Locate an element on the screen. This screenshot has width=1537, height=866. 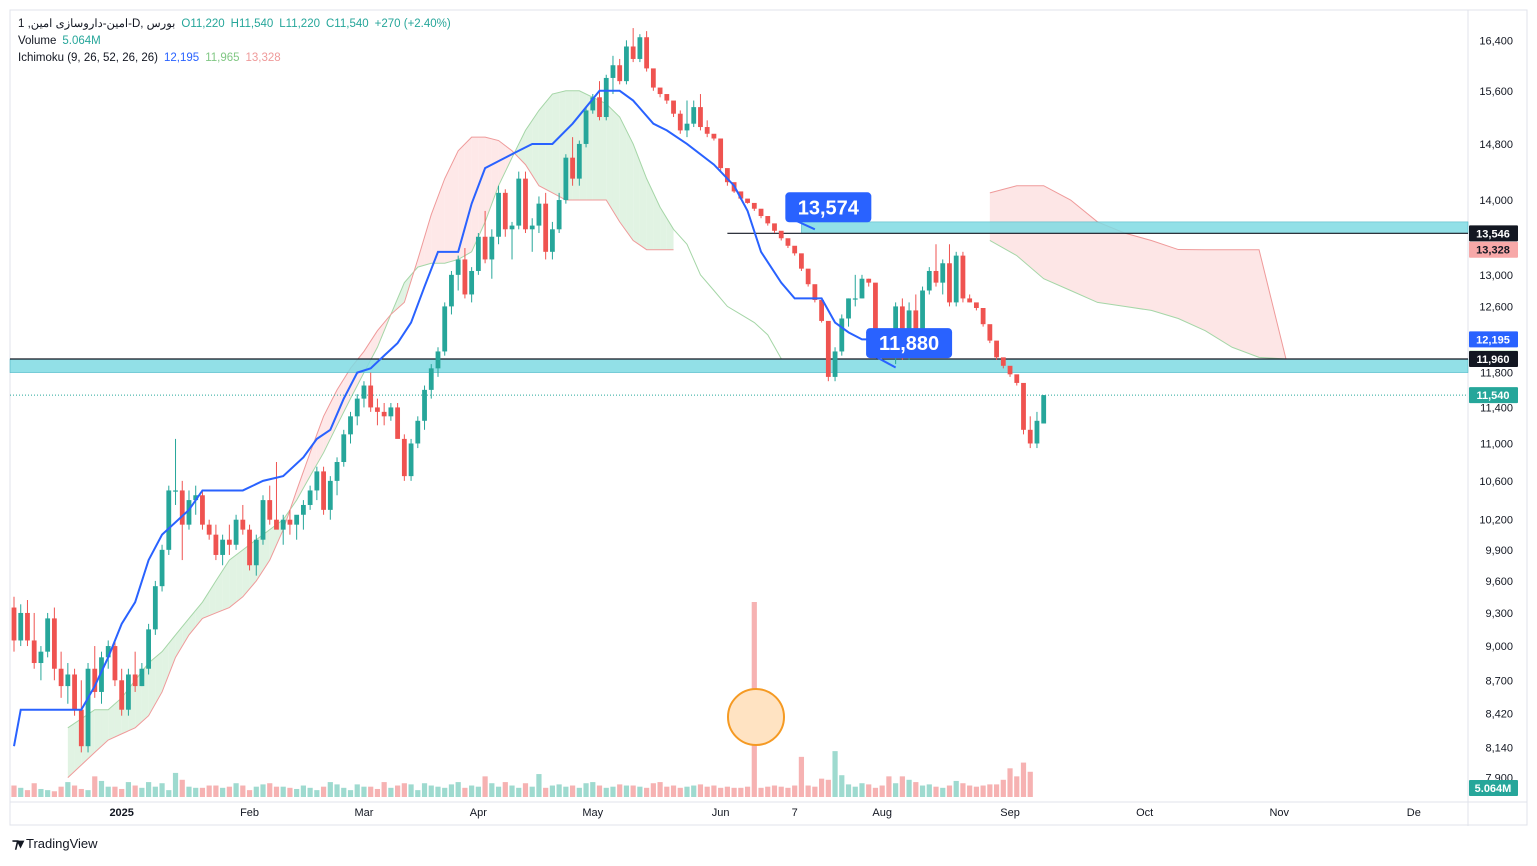
y-axis-tick-label: 16,400 is located at coordinates (1496, 41).